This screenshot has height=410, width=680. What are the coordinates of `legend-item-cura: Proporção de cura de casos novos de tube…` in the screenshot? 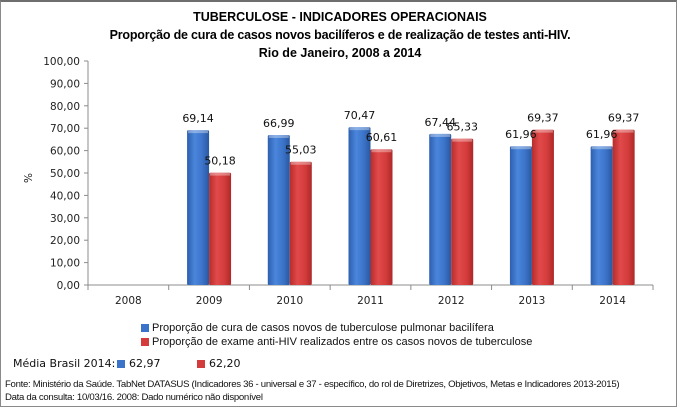 It's located at (317, 328).